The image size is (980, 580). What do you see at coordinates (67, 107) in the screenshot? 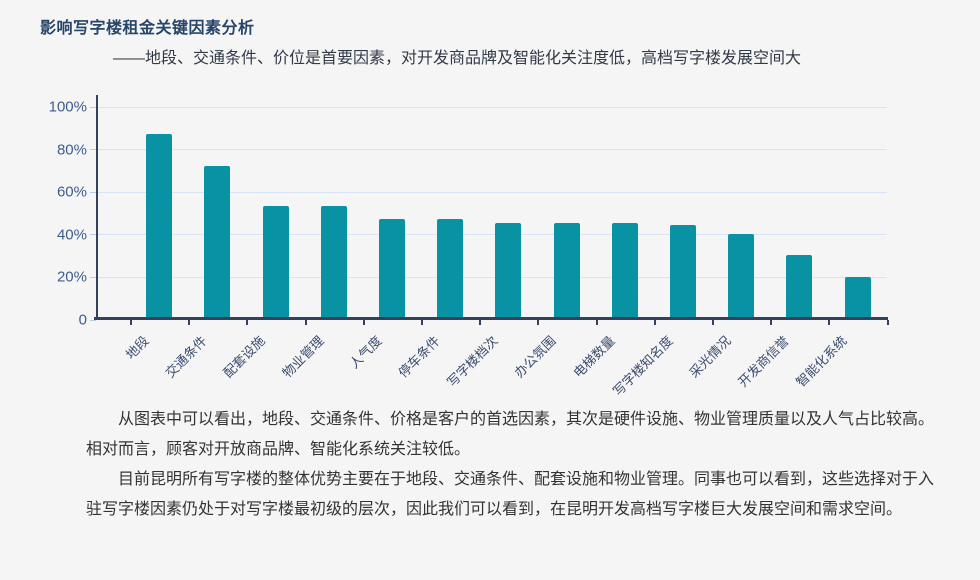
I see `y-tick-label: 100%` at bounding box center [67, 107].